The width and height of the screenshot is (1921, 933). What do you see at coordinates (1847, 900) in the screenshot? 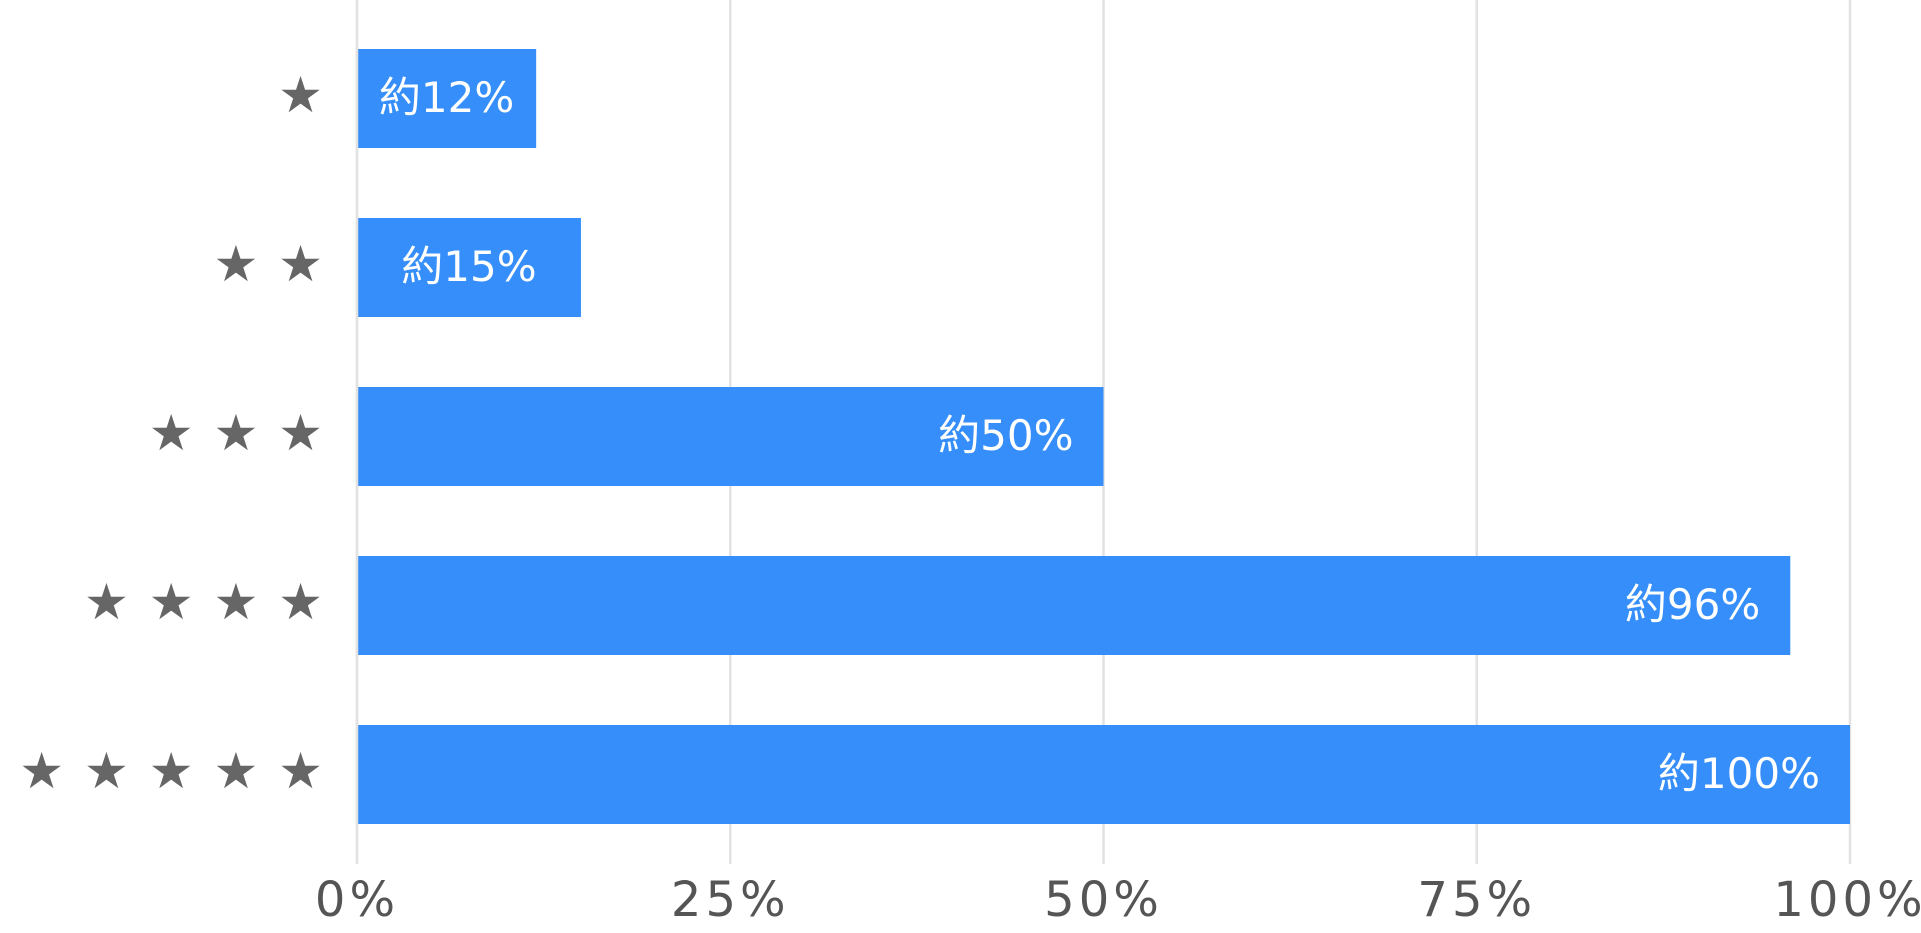
I see `x-tick-label: 100%` at bounding box center [1847, 900].